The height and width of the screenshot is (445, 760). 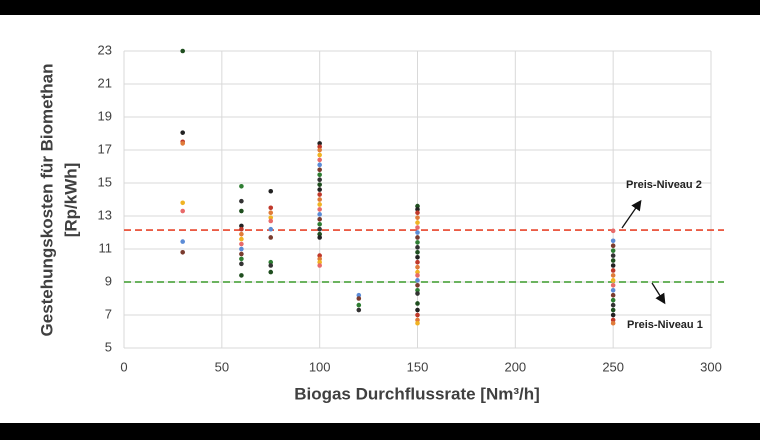 I want to click on y-tick-label: 15, so click(x=105, y=181).